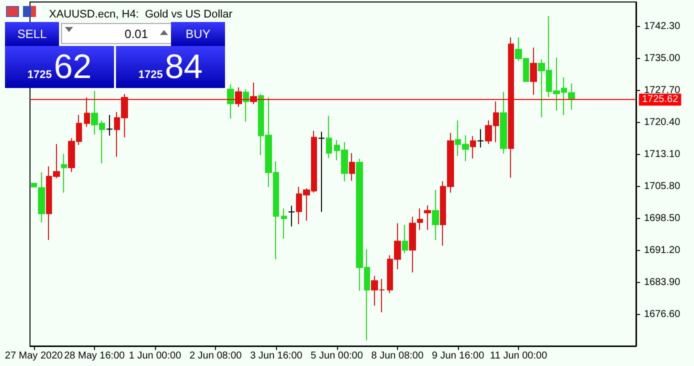 The image size is (694, 366). What do you see at coordinates (141, 14) in the screenshot?
I see `text: XAUUSD.ecn, H4: Gold vs US Dollar` at bounding box center [141, 14].